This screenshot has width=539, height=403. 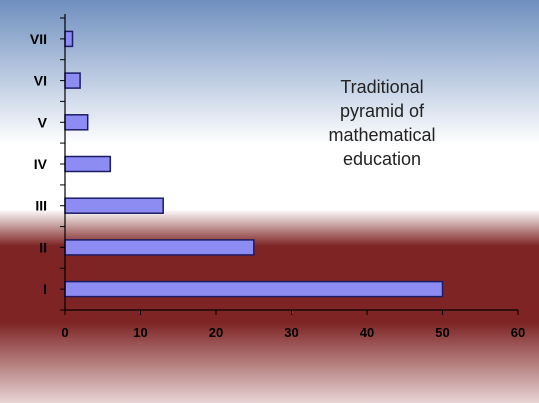 I want to click on bar-V, so click(x=76, y=122).